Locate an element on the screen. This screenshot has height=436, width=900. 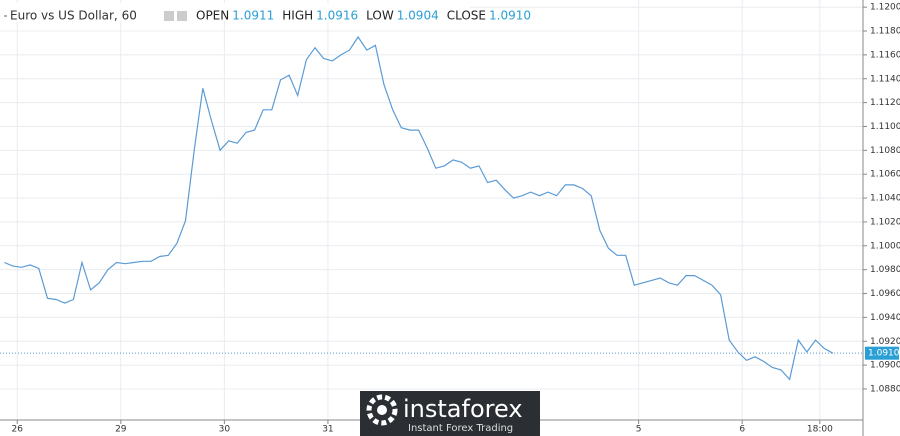
watermark-brand: instaforex is located at coordinates (463, 409).